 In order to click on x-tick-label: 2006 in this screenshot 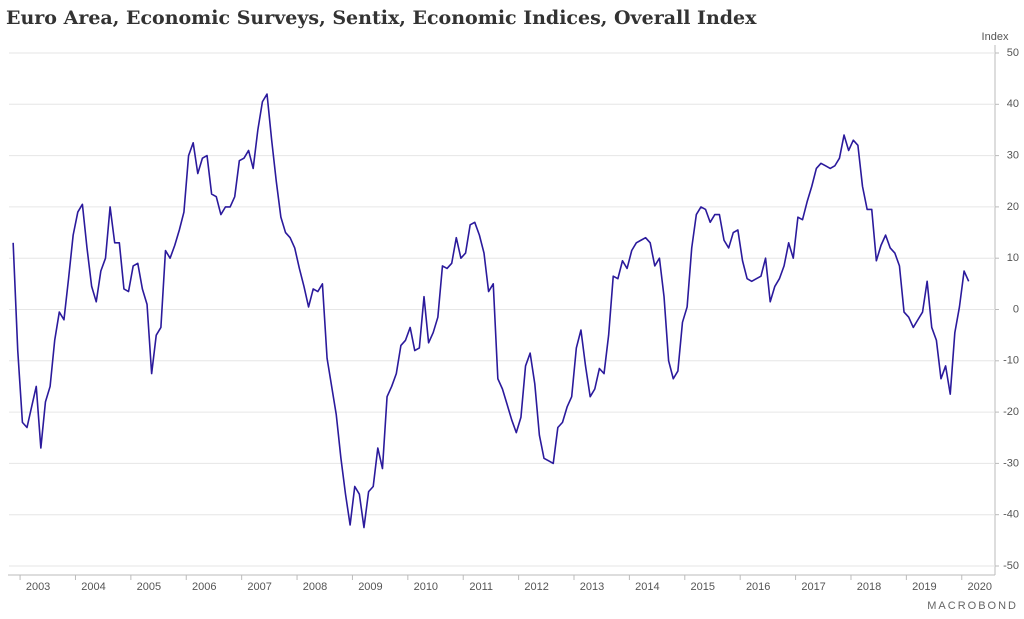, I will do `click(204, 587)`.